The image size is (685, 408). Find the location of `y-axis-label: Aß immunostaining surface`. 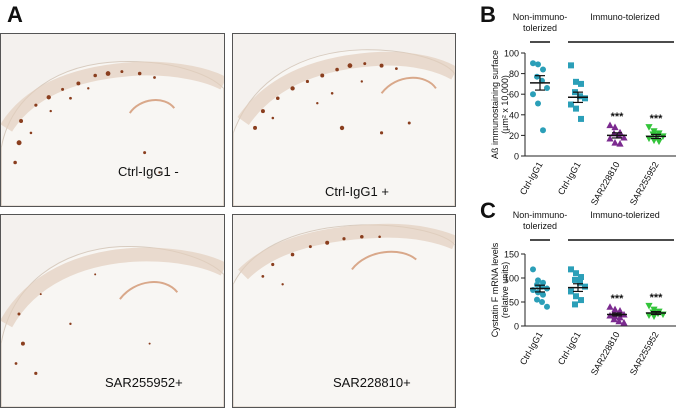

y-axis-label: Aß immunostaining surface is located at coordinates (495, 104).